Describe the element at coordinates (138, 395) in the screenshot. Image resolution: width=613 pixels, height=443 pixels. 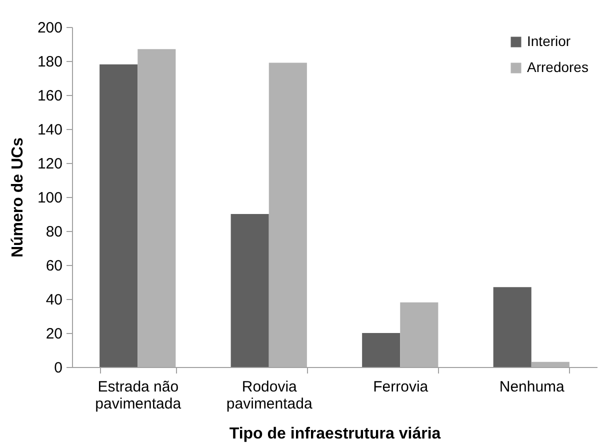
I see `x-tick-label: Estrada não pavimentada` at that location.